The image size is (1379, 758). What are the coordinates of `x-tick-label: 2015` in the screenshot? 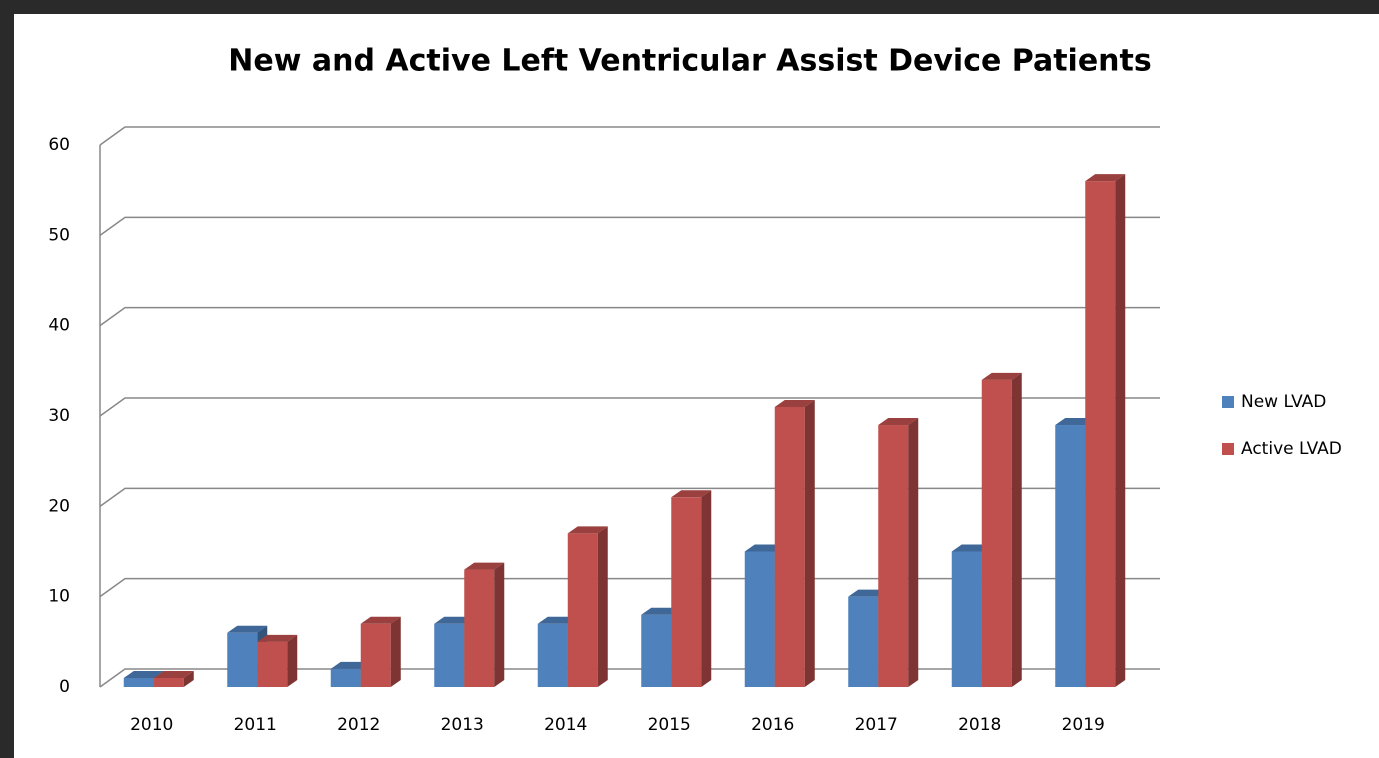 It's located at (669, 725).